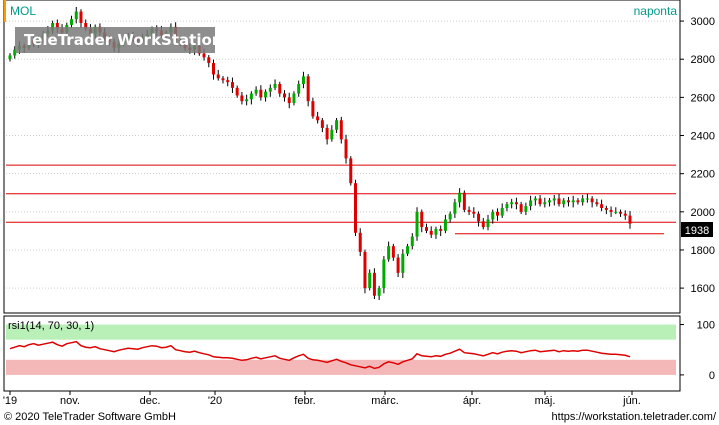  I want to click on rsi-line-layer, so click(320, 355).